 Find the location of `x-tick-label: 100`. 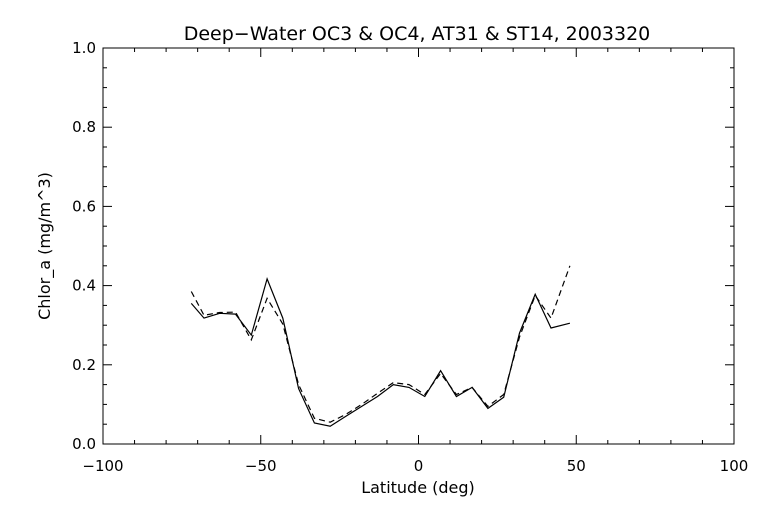

x-tick-label: 100 is located at coordinates (734, 466).